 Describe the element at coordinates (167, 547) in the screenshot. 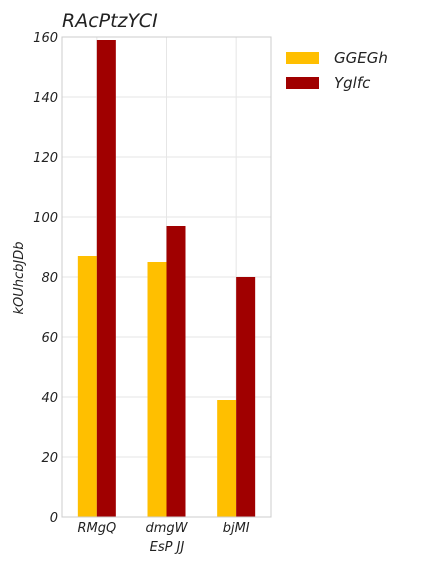

I see `x-axis-label: EsP JJ` at that location.